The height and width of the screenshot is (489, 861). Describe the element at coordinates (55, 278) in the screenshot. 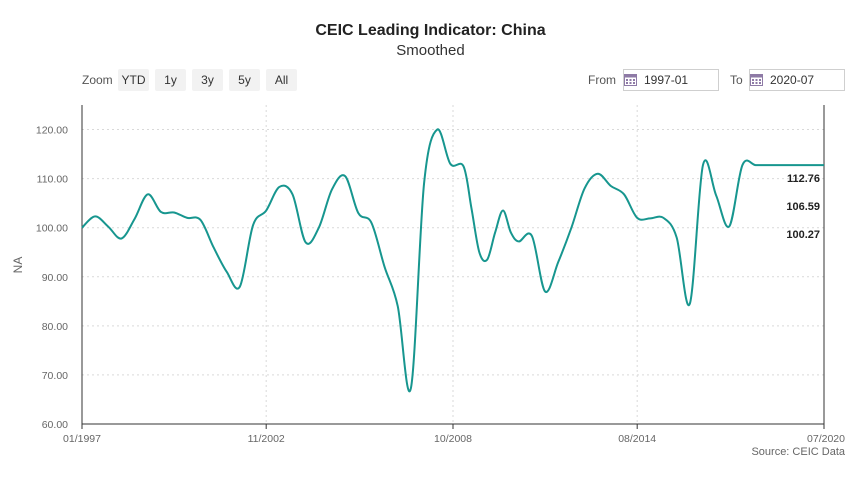

I see `y-tick-label: 90.00` at that location.